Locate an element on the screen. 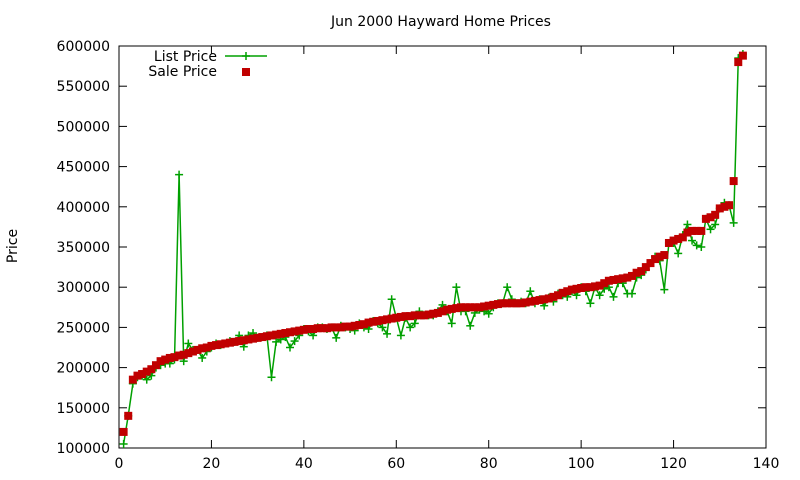 The width and height of the screenshot is (800, 480). legend: List Price Sale Price is located at coordinates (207, 64).